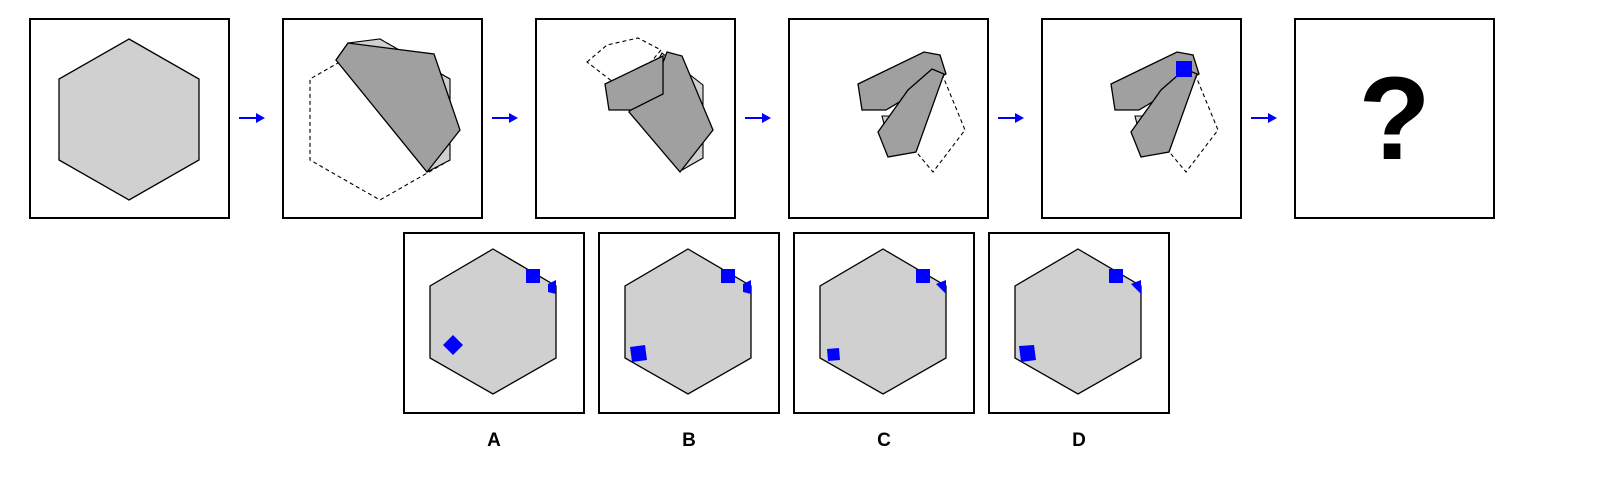 This screenshot has height=490, width=1610. I want to click on step-3-panel, so click(635, 118).